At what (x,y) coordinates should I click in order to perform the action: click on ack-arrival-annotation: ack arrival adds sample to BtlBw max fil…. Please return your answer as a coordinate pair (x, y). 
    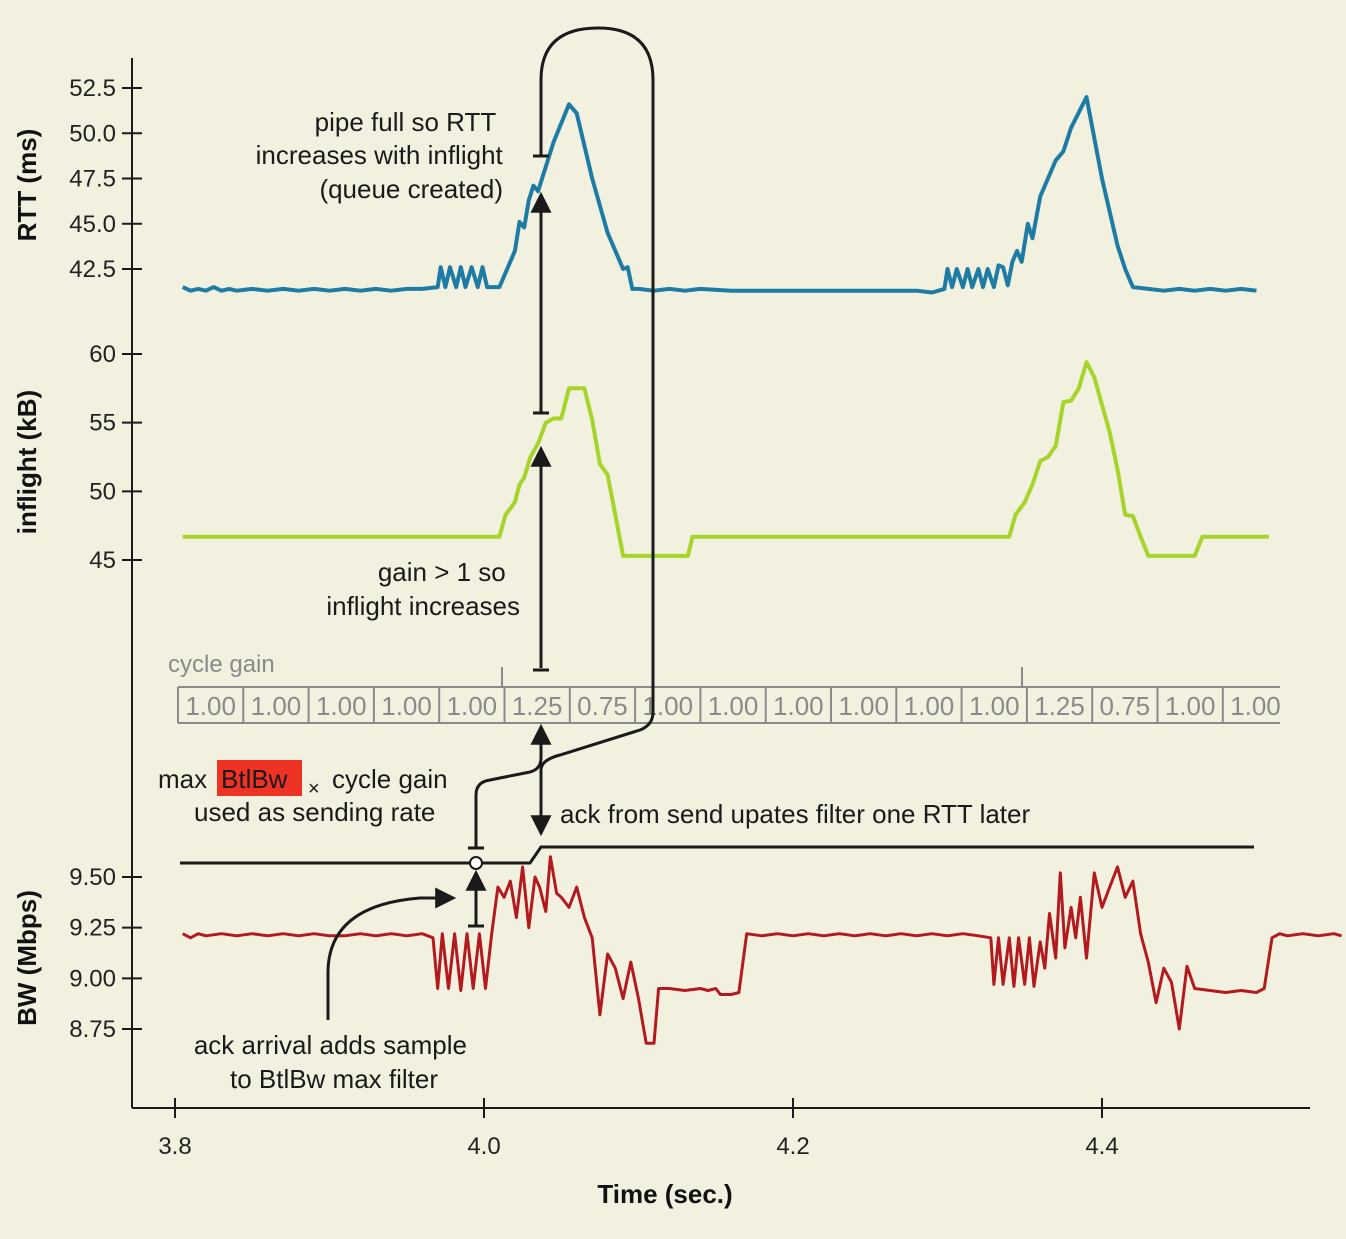
    Looking at the image, I should click on (334, 1062).